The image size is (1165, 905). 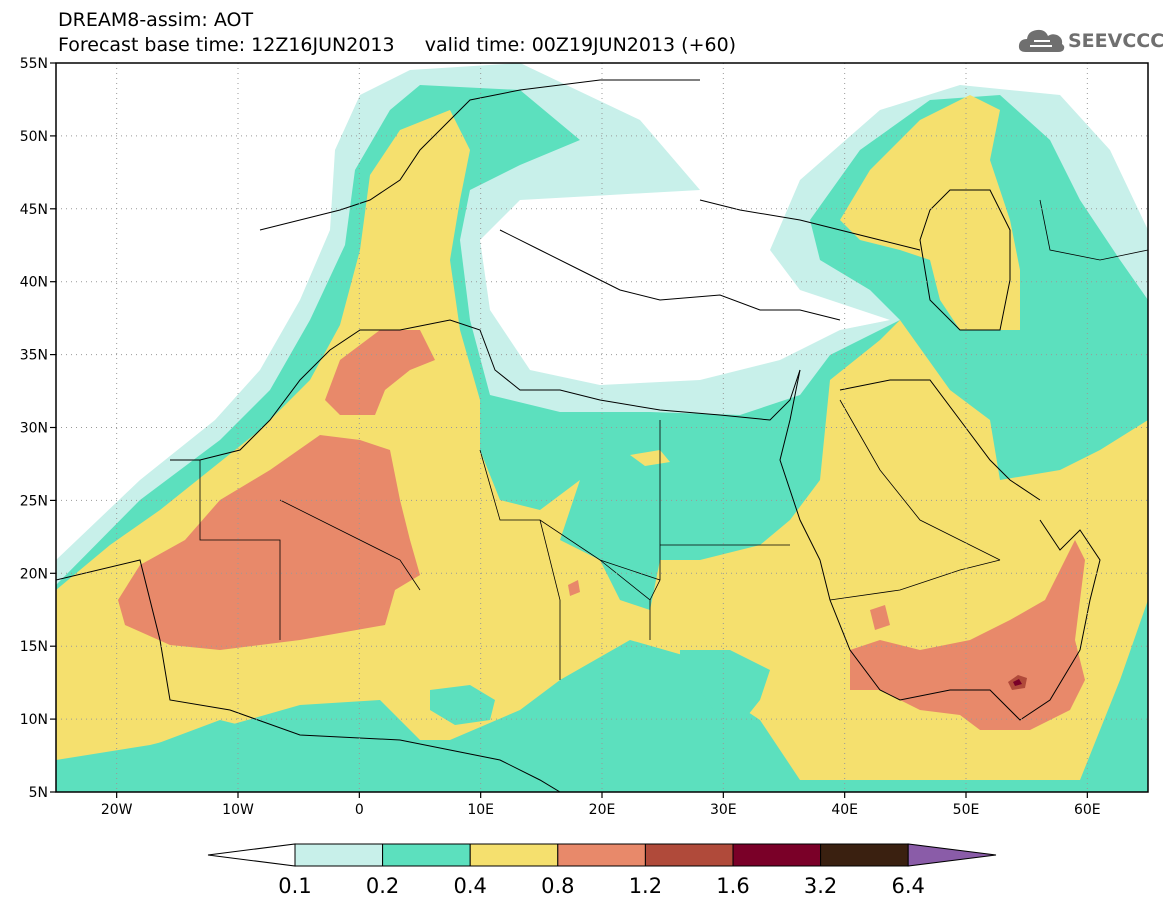 What do you see at coordinates (294, 886) in the screenshot?
I see `colorbar-label: 0.1` at bounding box center [294, 886].